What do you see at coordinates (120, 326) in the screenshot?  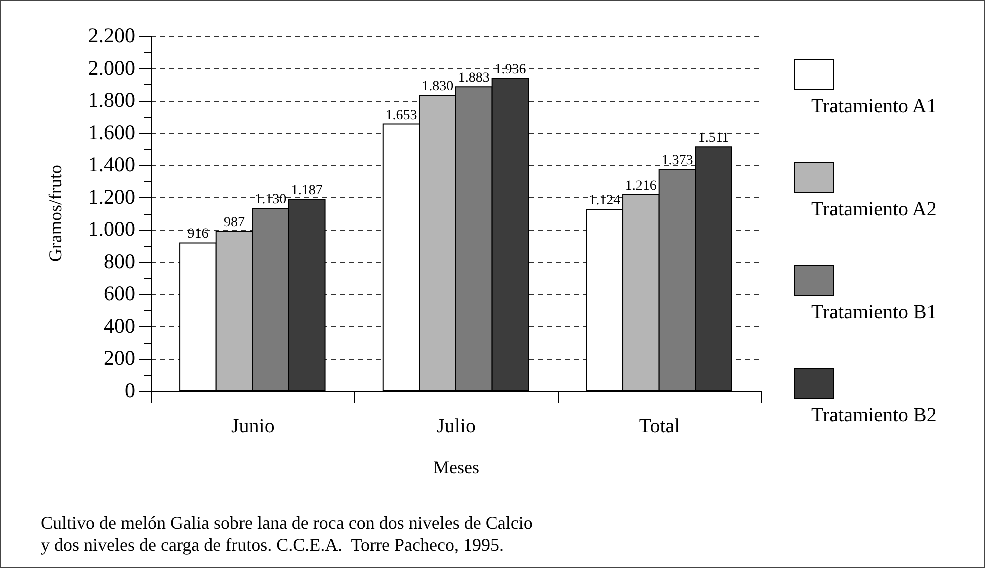 I see `y-tick-label: 400` at bounding box center [120, 326].